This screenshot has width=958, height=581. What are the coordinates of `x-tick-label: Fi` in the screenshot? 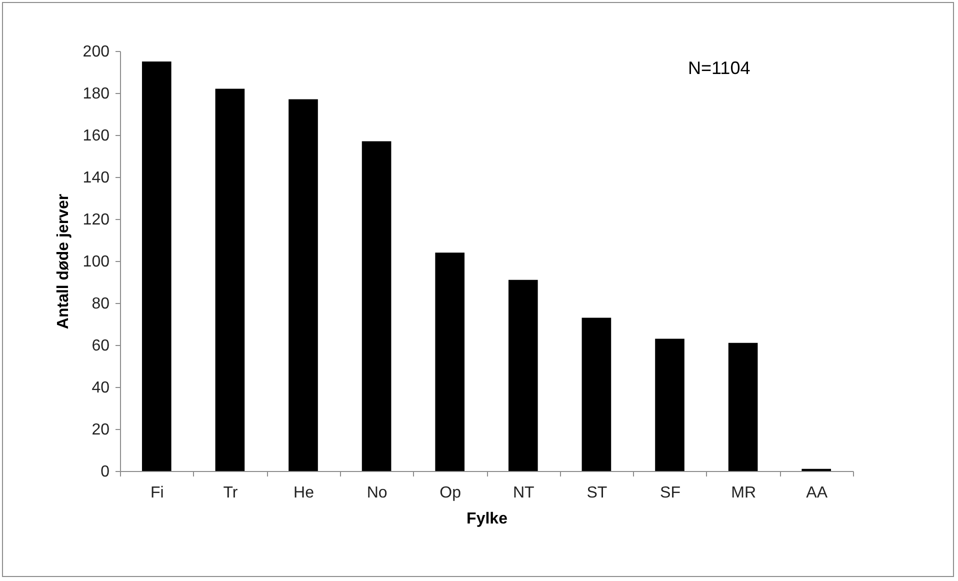 It's located at (157, 493).